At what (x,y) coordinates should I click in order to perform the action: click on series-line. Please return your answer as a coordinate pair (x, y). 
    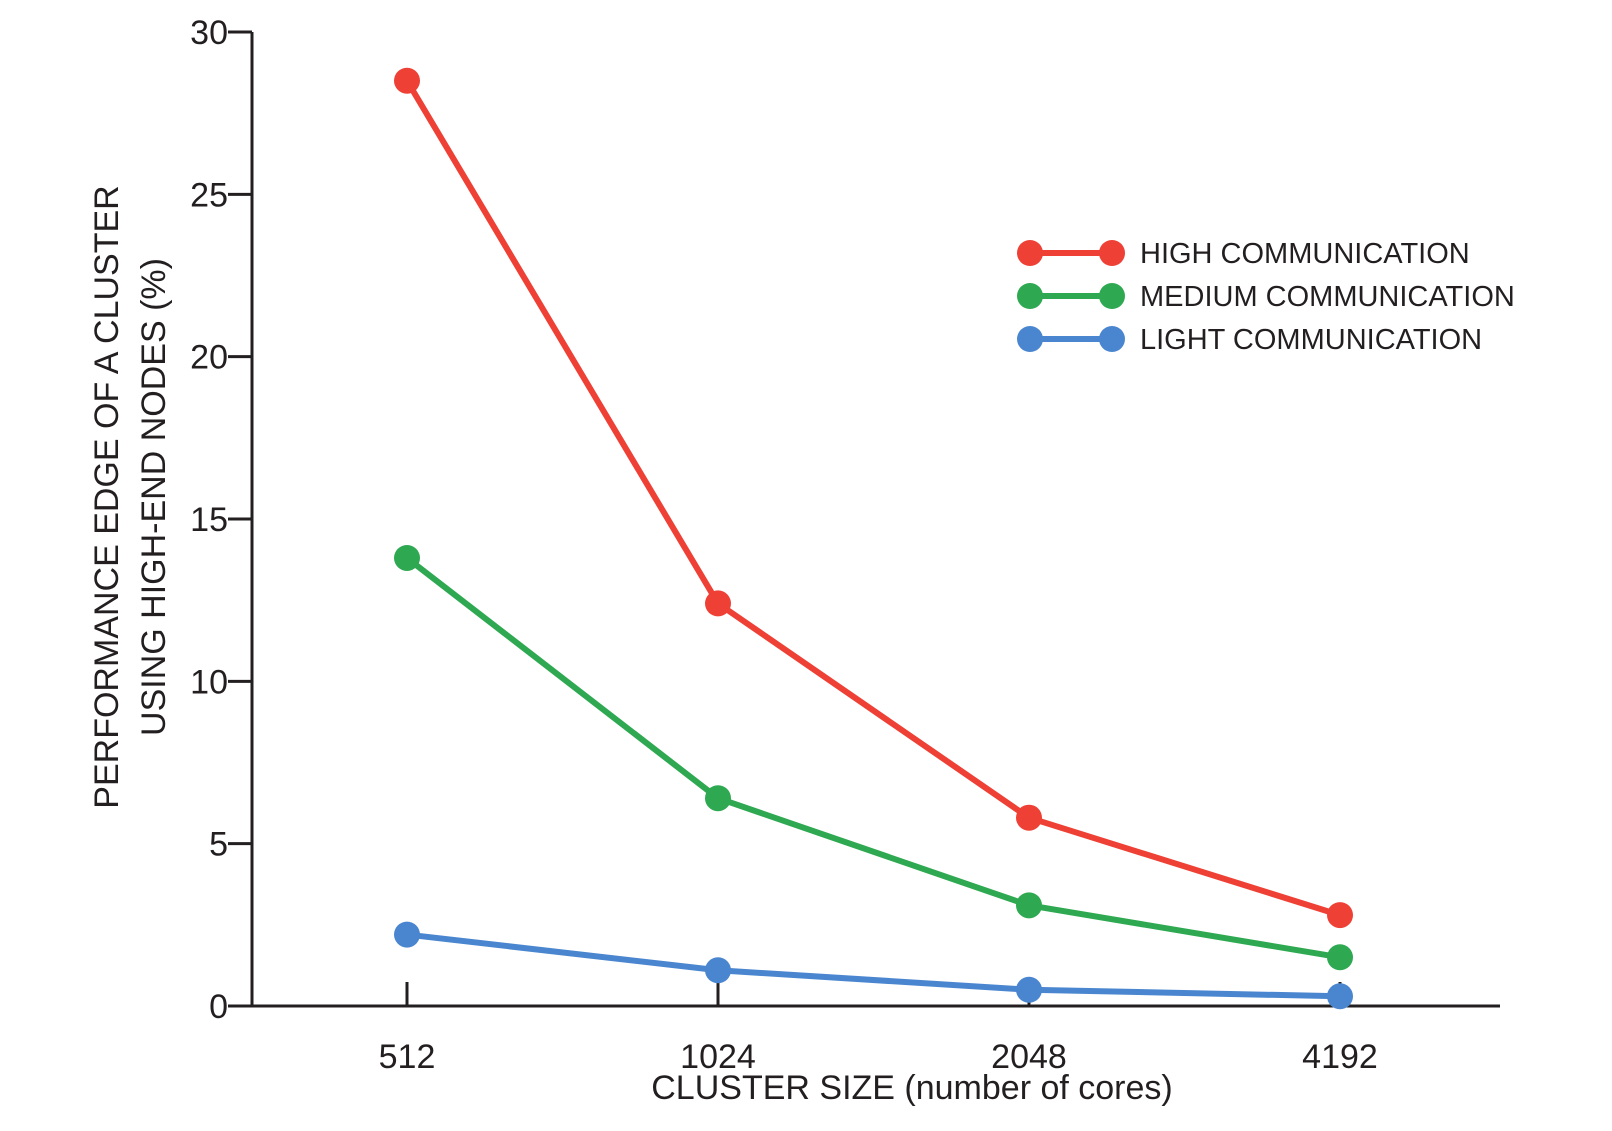
    Looking at the image, I should click on (873, 965).